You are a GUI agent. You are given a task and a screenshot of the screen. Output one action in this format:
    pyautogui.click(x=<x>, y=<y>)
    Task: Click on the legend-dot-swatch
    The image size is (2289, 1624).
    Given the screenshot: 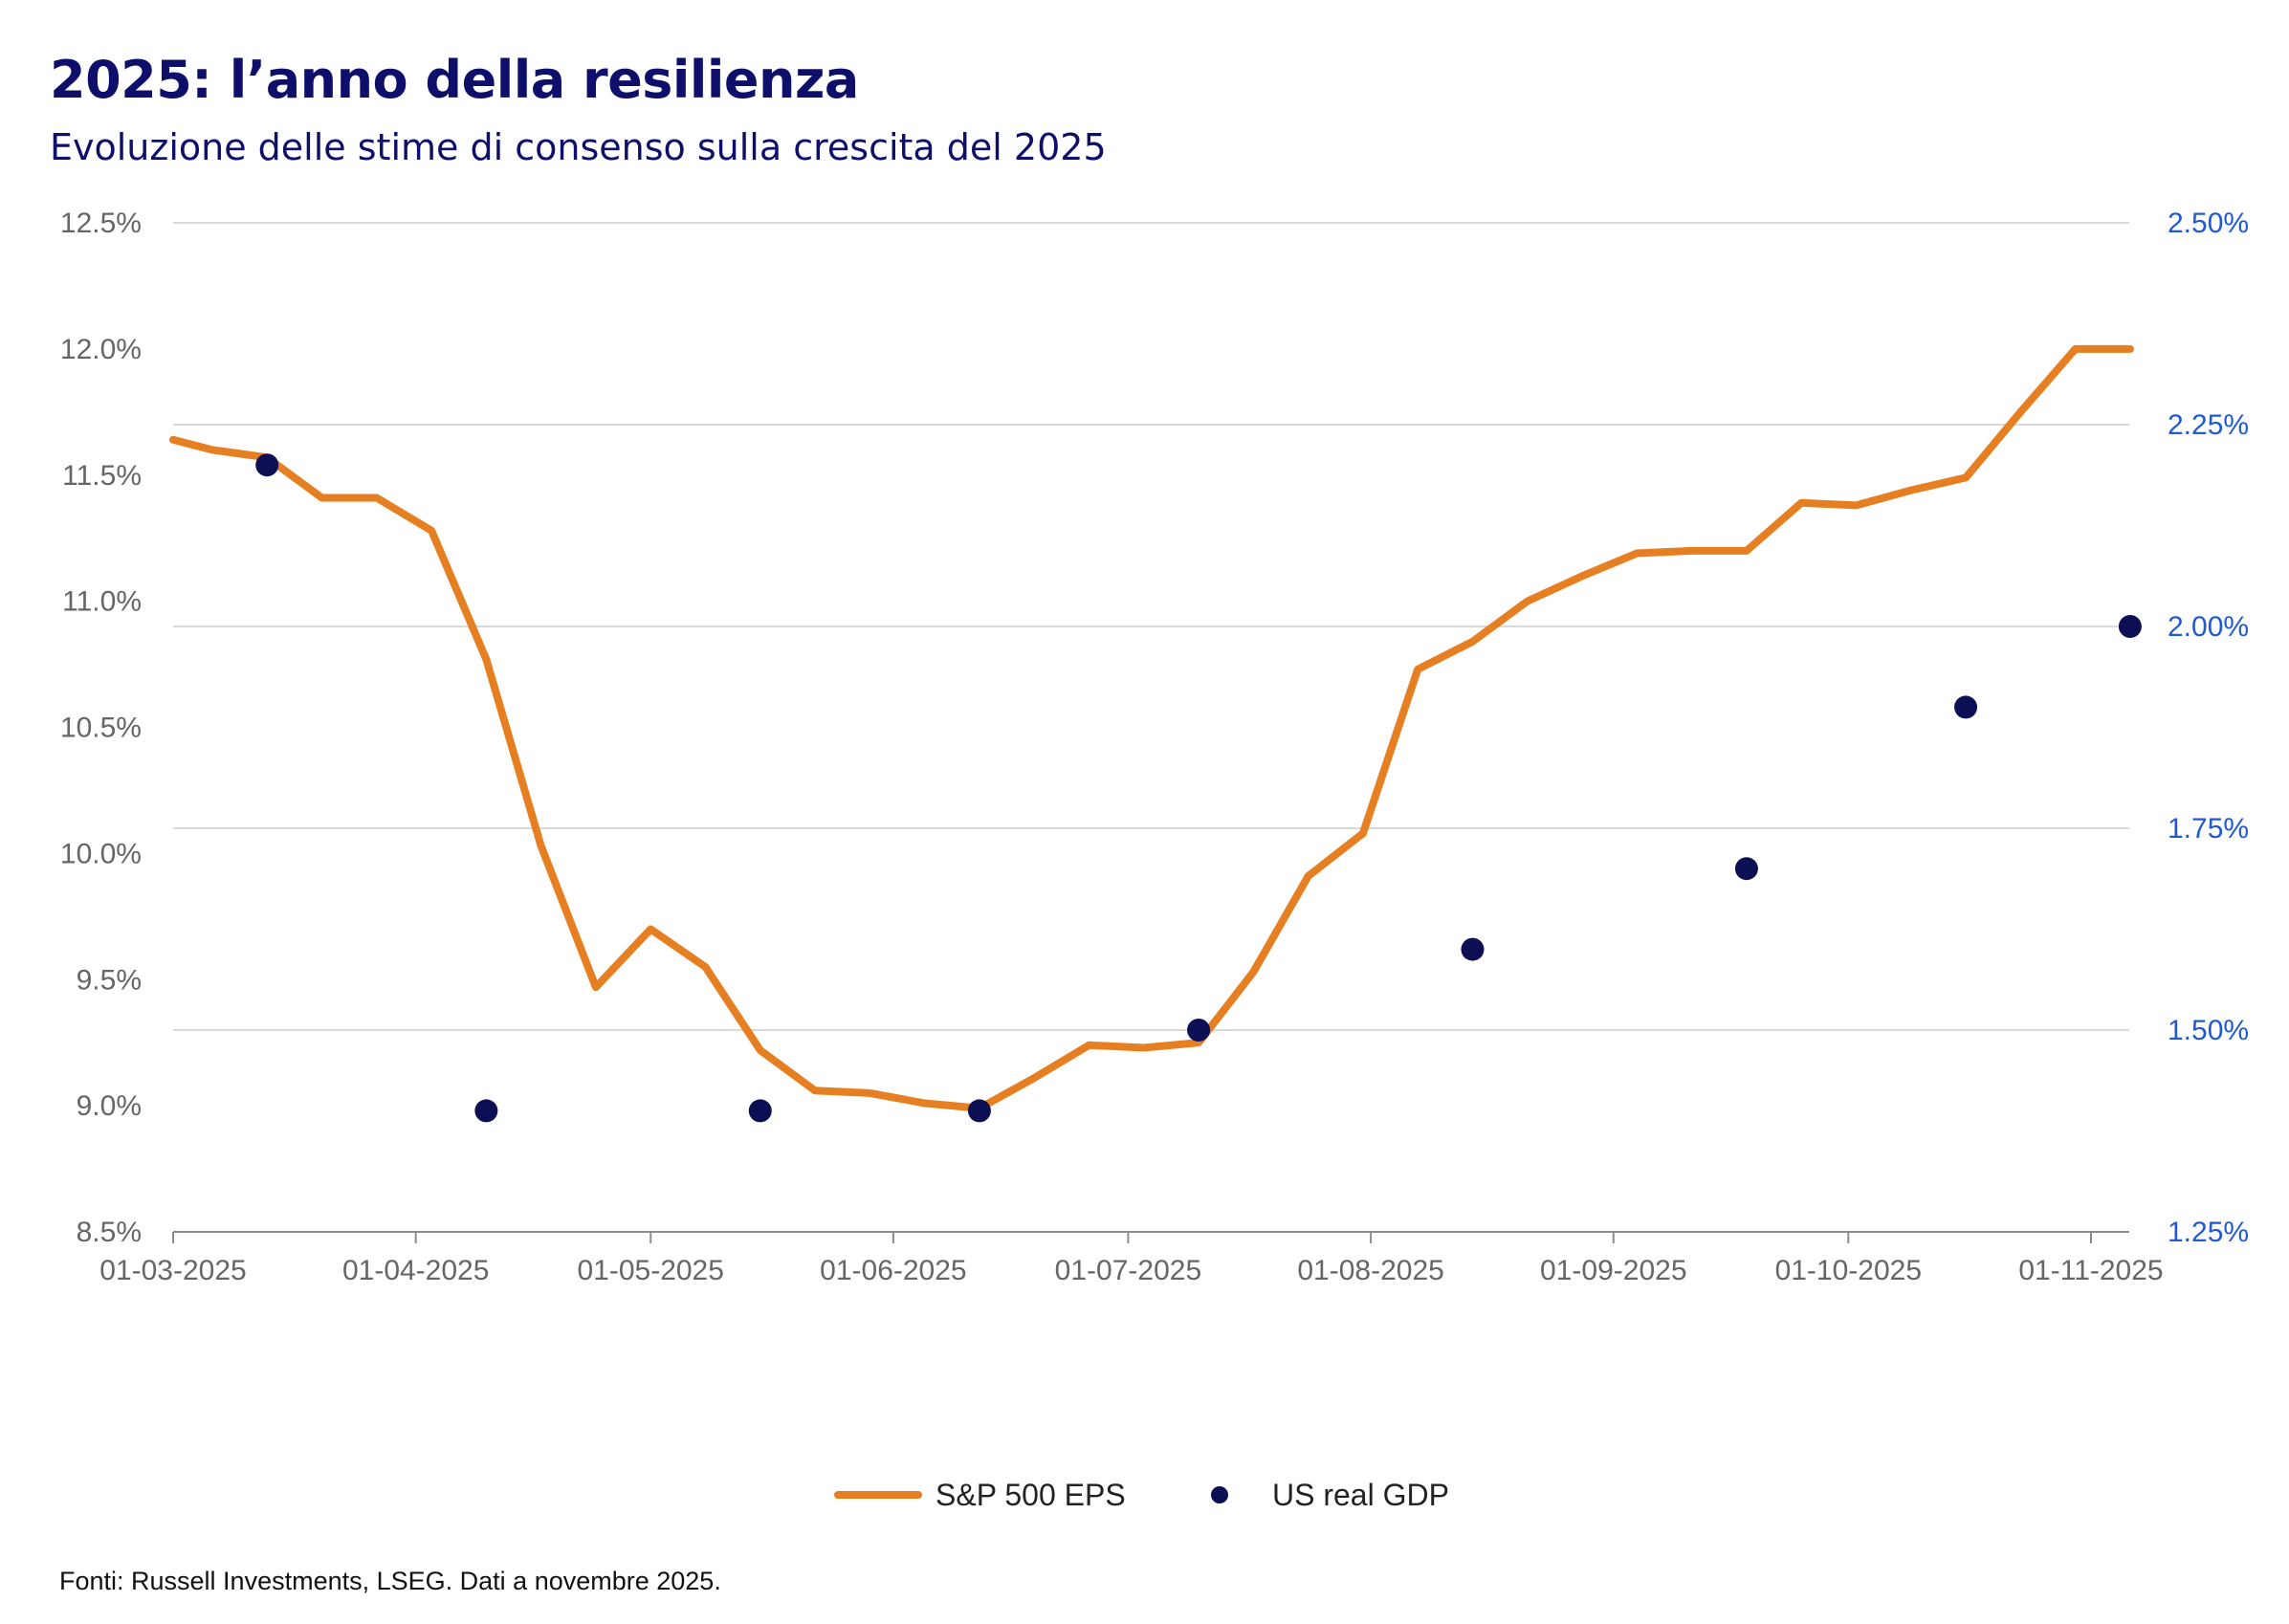 What is the action you would take?
    pyautogui.click(x=1220, y=1495)
    